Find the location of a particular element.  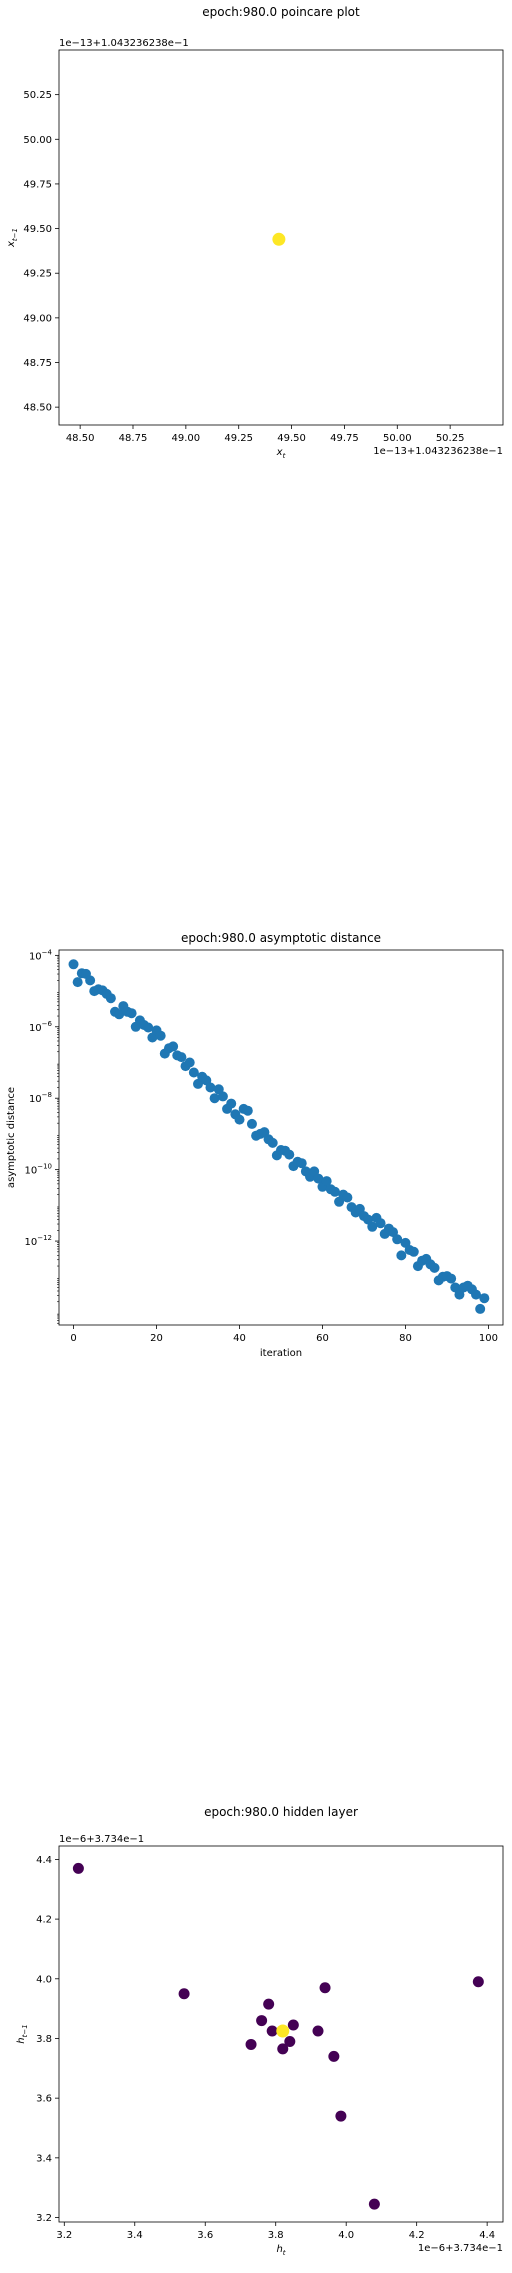

chart3-y-tick-label-3: 3.8 is located at coordinates (44, 2039).